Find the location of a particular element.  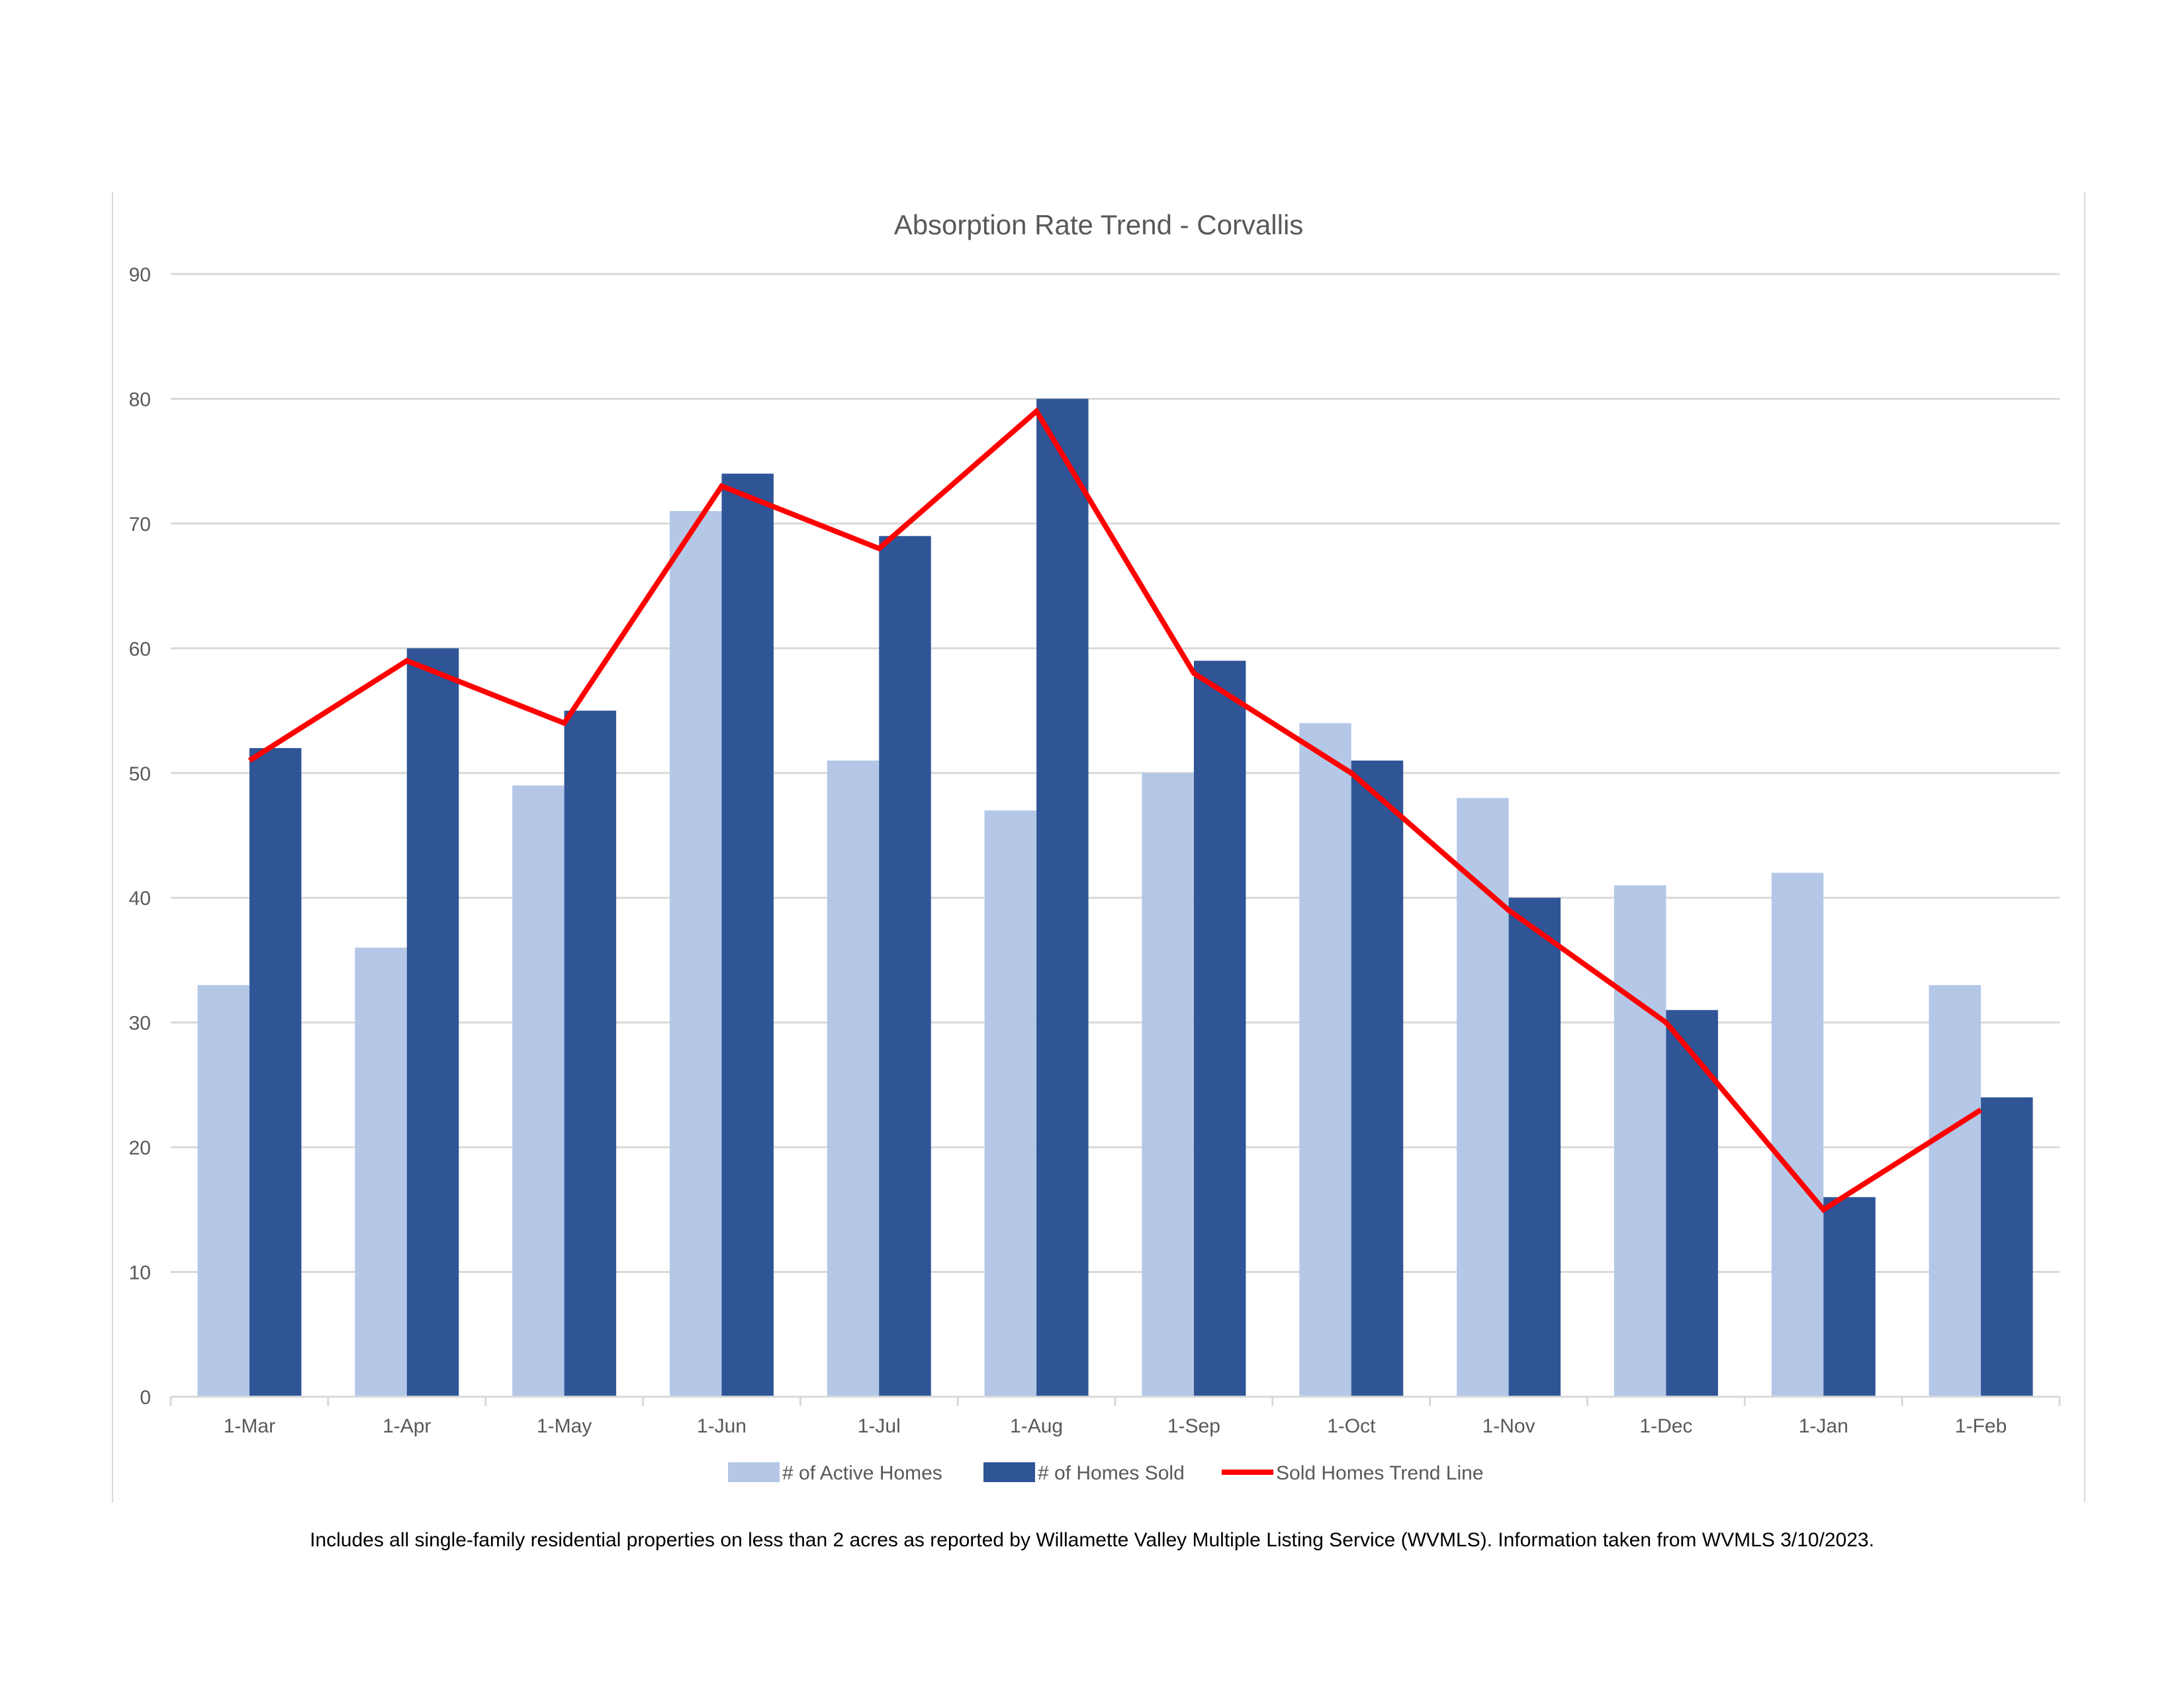

x-tick-label: 1-Mar is located at coordinates (250, 1426).